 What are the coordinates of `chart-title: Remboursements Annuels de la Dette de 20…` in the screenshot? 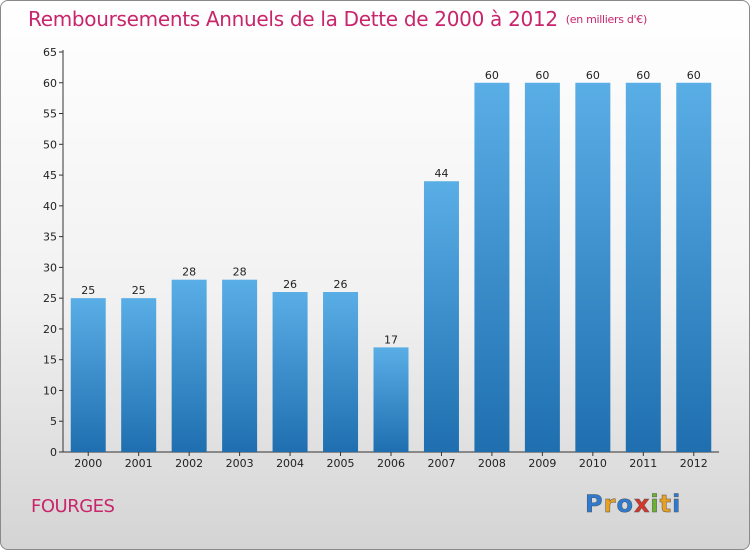 It's located at (337, 19).